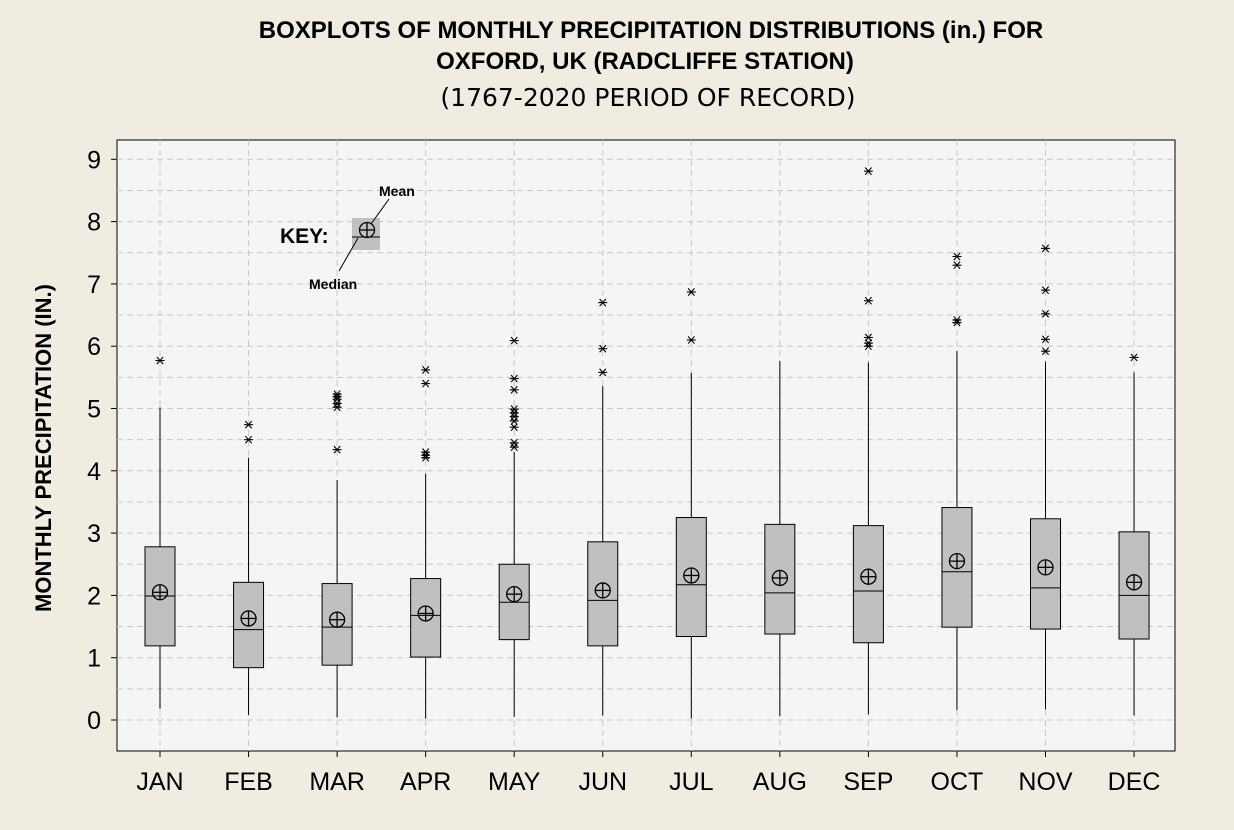 The width and height of the screenshot is (1234, 830). What do you see at coordinates (160, 532) in the screenshot?
I see `boxplot-jan` at bounding box center [160, 532].